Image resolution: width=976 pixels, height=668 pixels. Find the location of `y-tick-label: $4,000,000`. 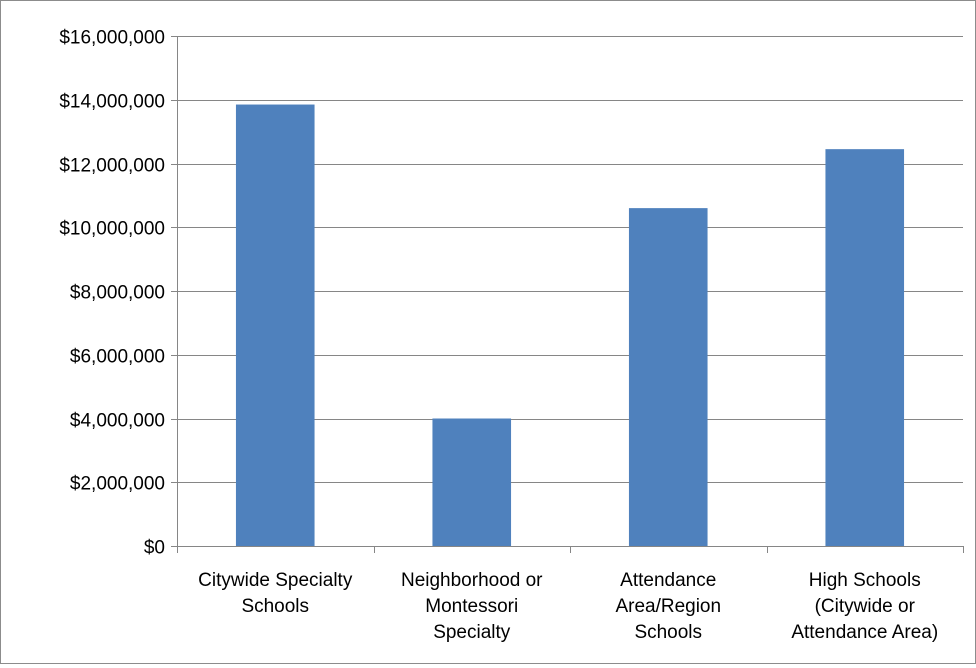

y-tick-label: $4,000,000 is located at coordinates (117, 421).